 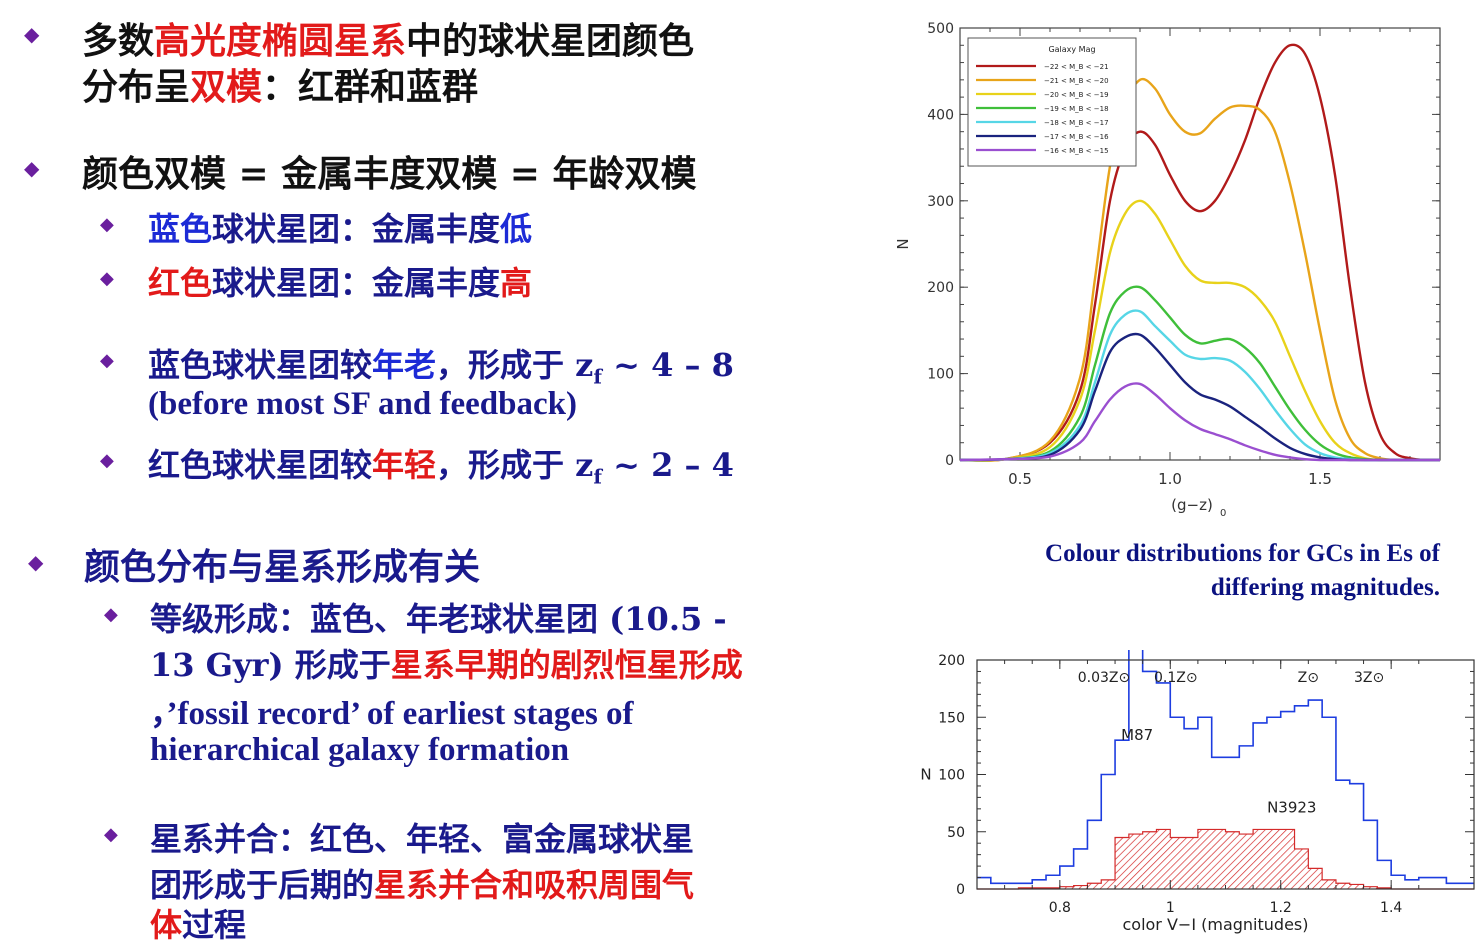 What do you see at coordinates (441, 367) in the screenshot?
I see `bullet-2-sub-3-line-1: 蓝色球状星团较年老，形成于 zf ~ 4 – 8` at bounding box center [441, 367].